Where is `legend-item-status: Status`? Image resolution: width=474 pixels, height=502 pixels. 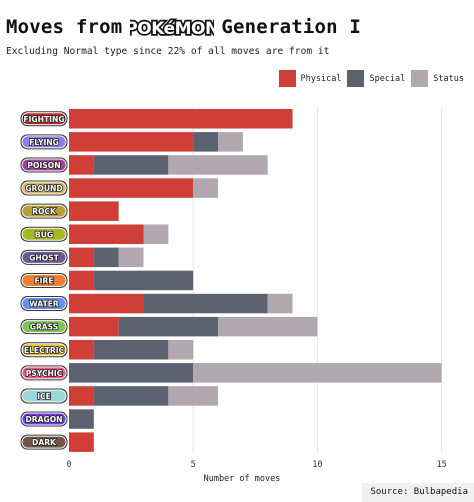
legend-item-status: Status is located at coordinates (437, 78).